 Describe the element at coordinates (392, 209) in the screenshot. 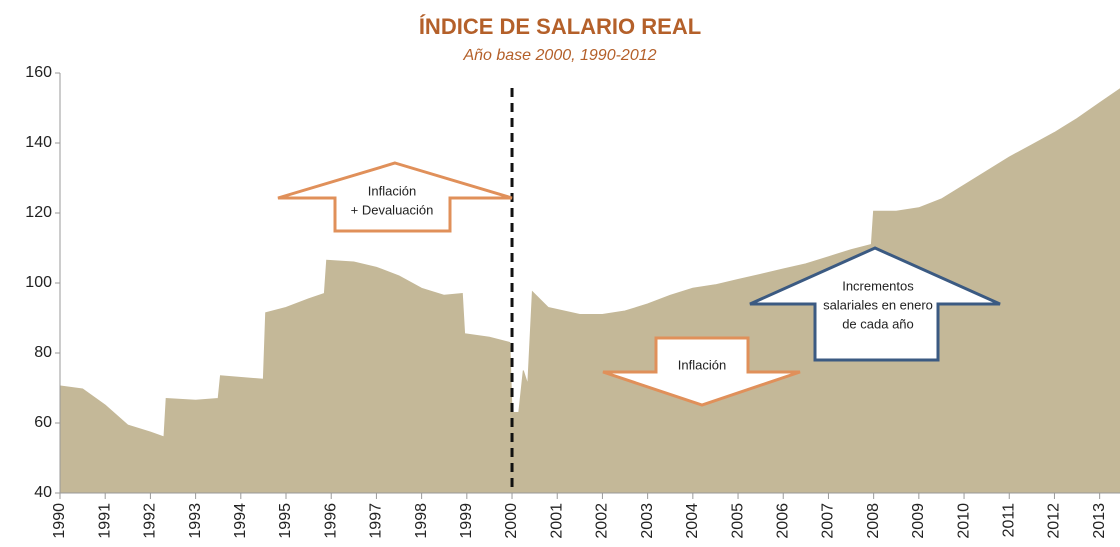

I see `annotation-text: + Devaluación` at that location.